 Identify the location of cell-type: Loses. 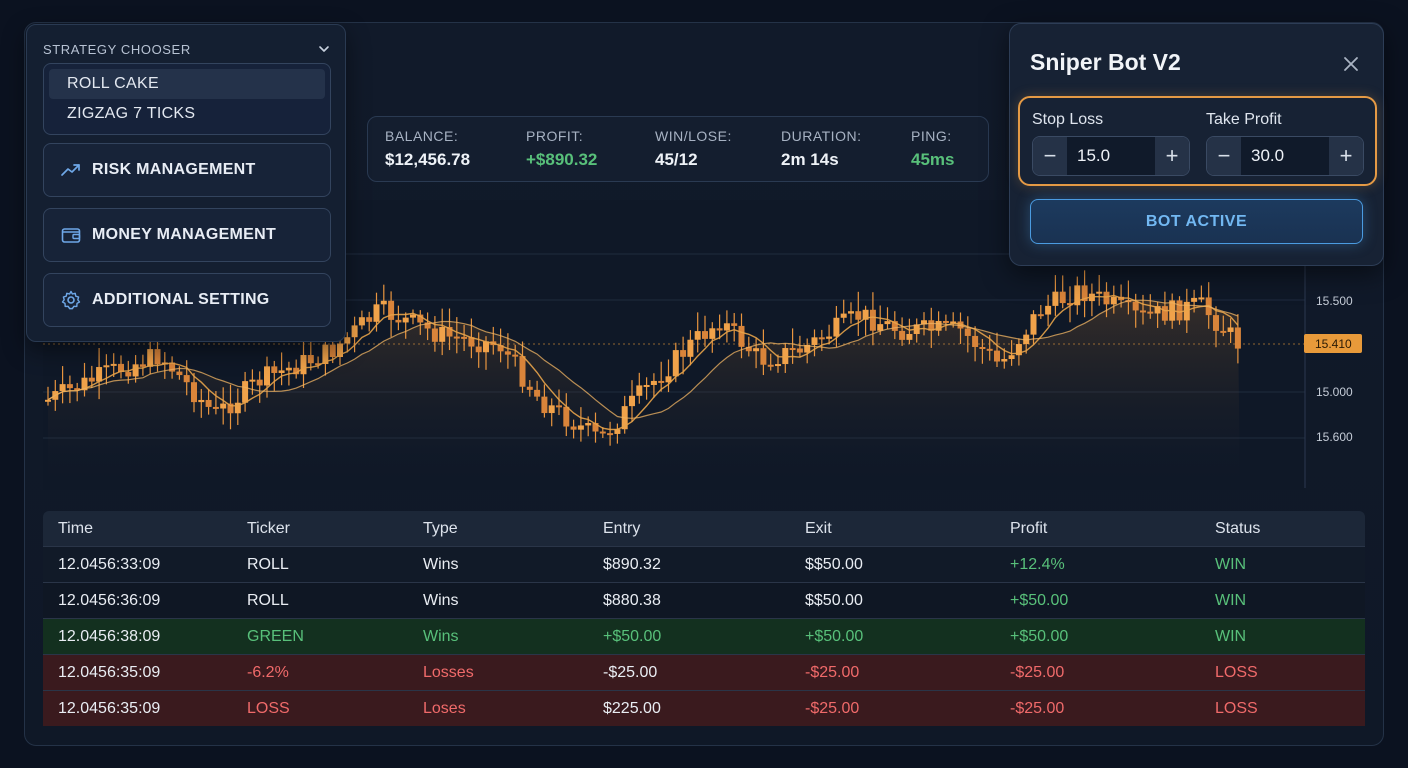
(444, 708).